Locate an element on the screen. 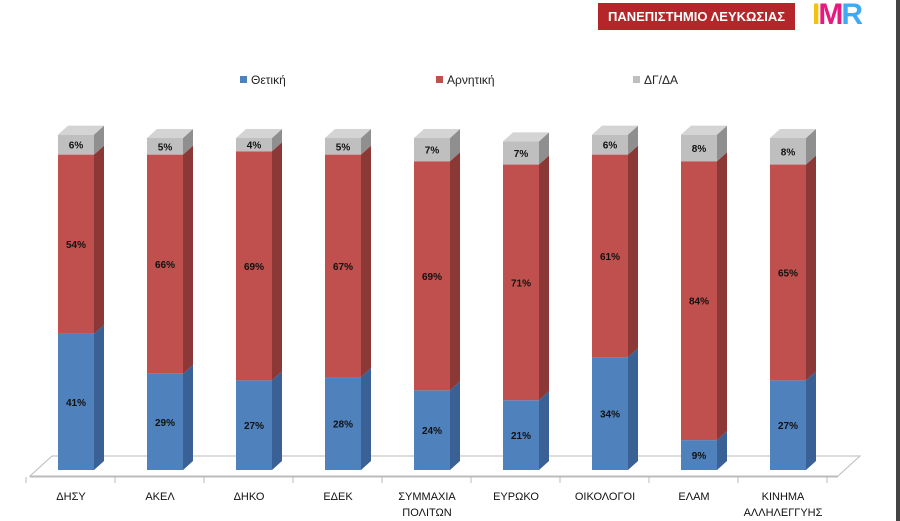 Image resolution: width=900 pixels, height=521 pixels. data-label-0-7: 9% is located at coordinates (699, 456).